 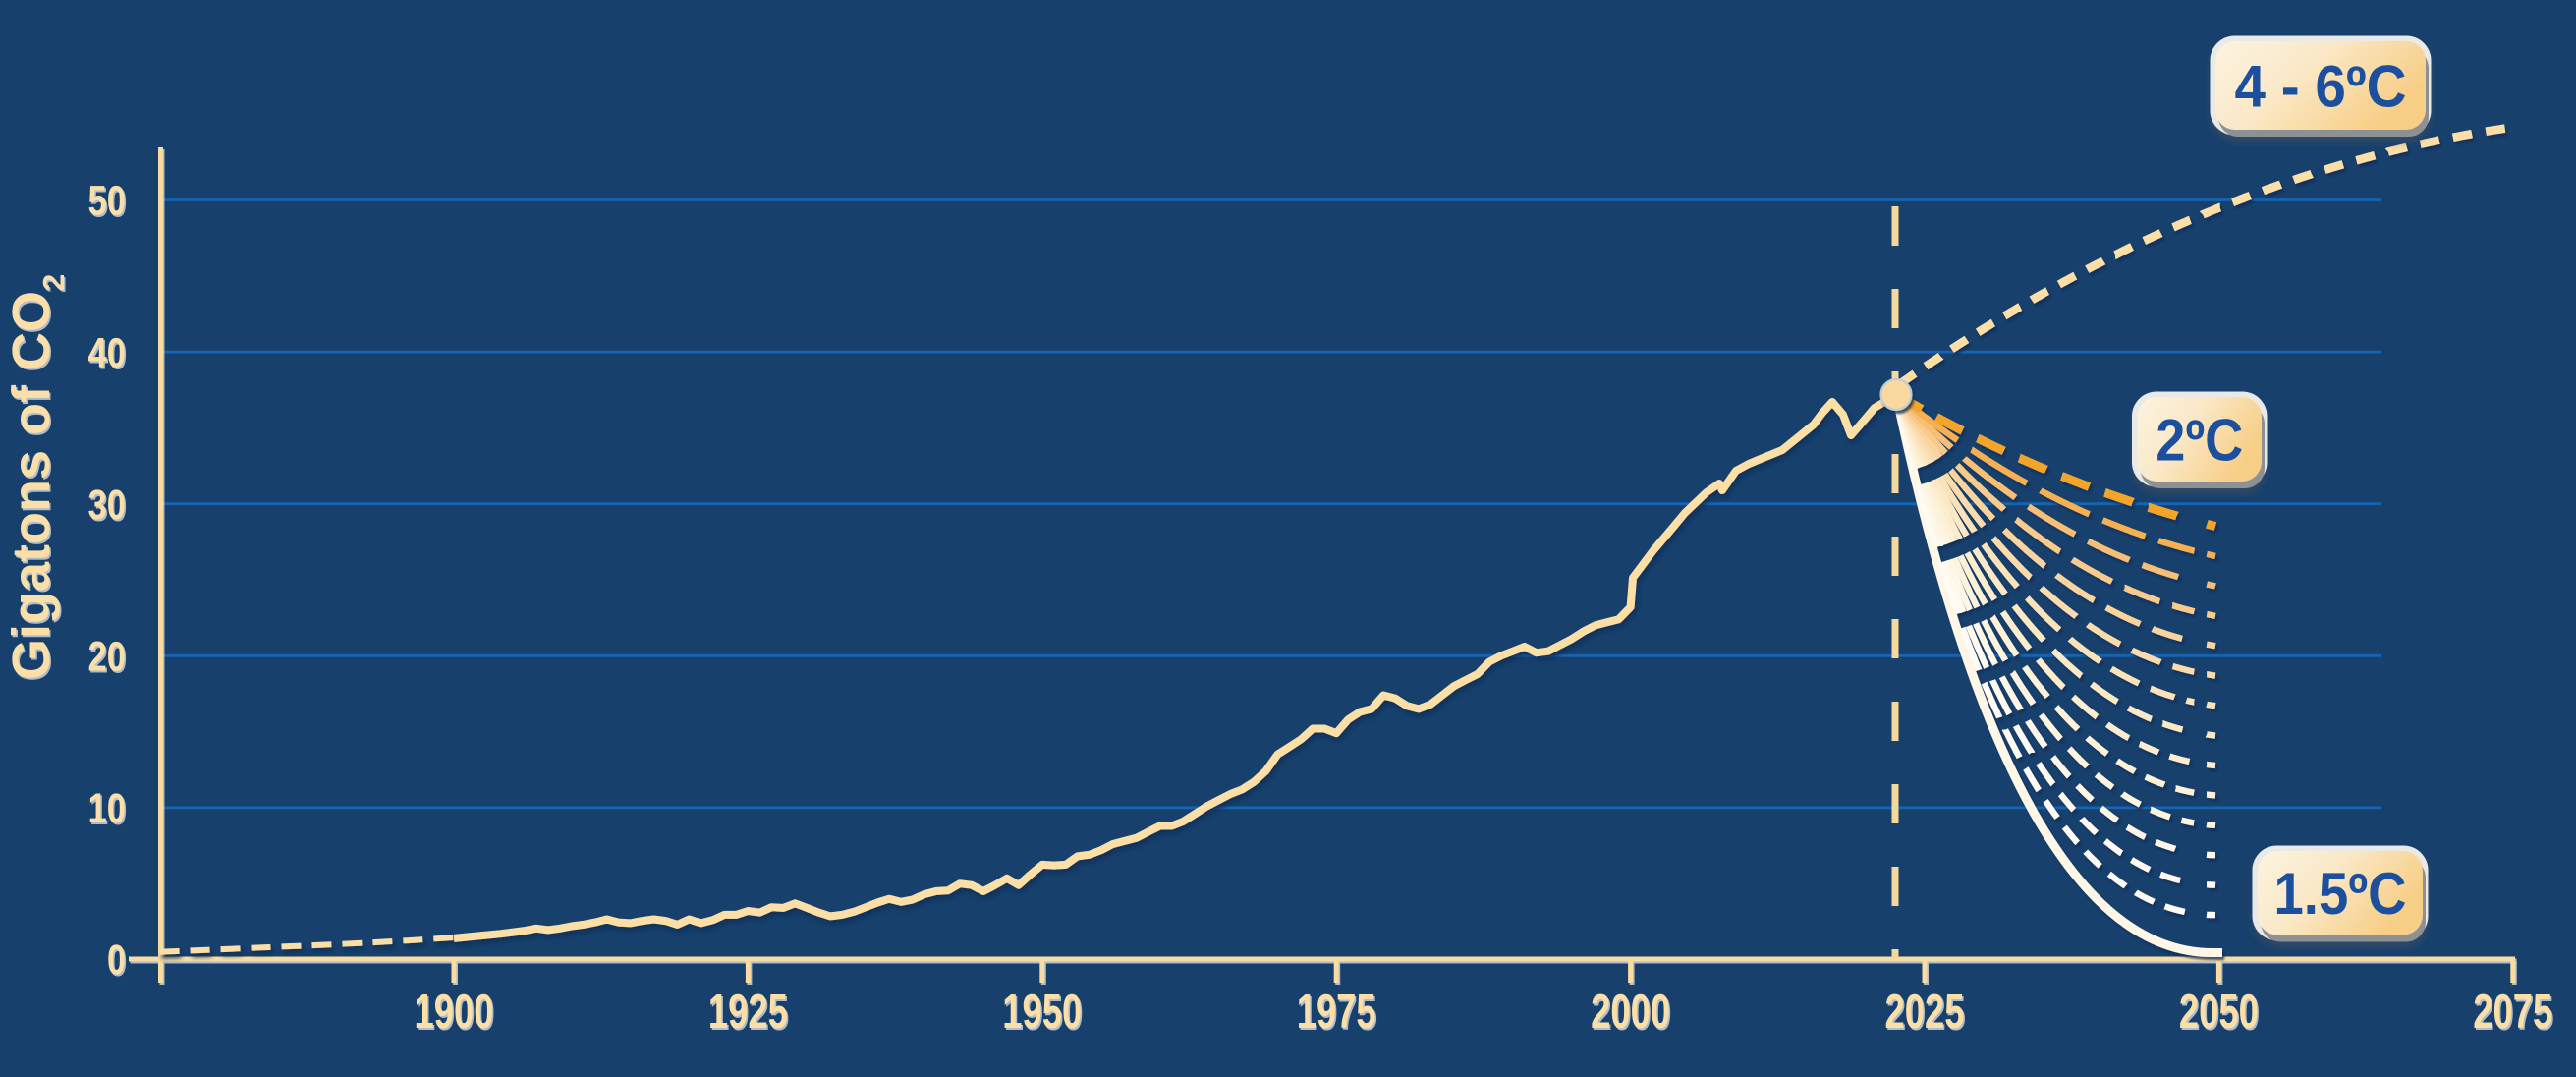 I want to click on svg-text: 30, so click(x=107, y=505).